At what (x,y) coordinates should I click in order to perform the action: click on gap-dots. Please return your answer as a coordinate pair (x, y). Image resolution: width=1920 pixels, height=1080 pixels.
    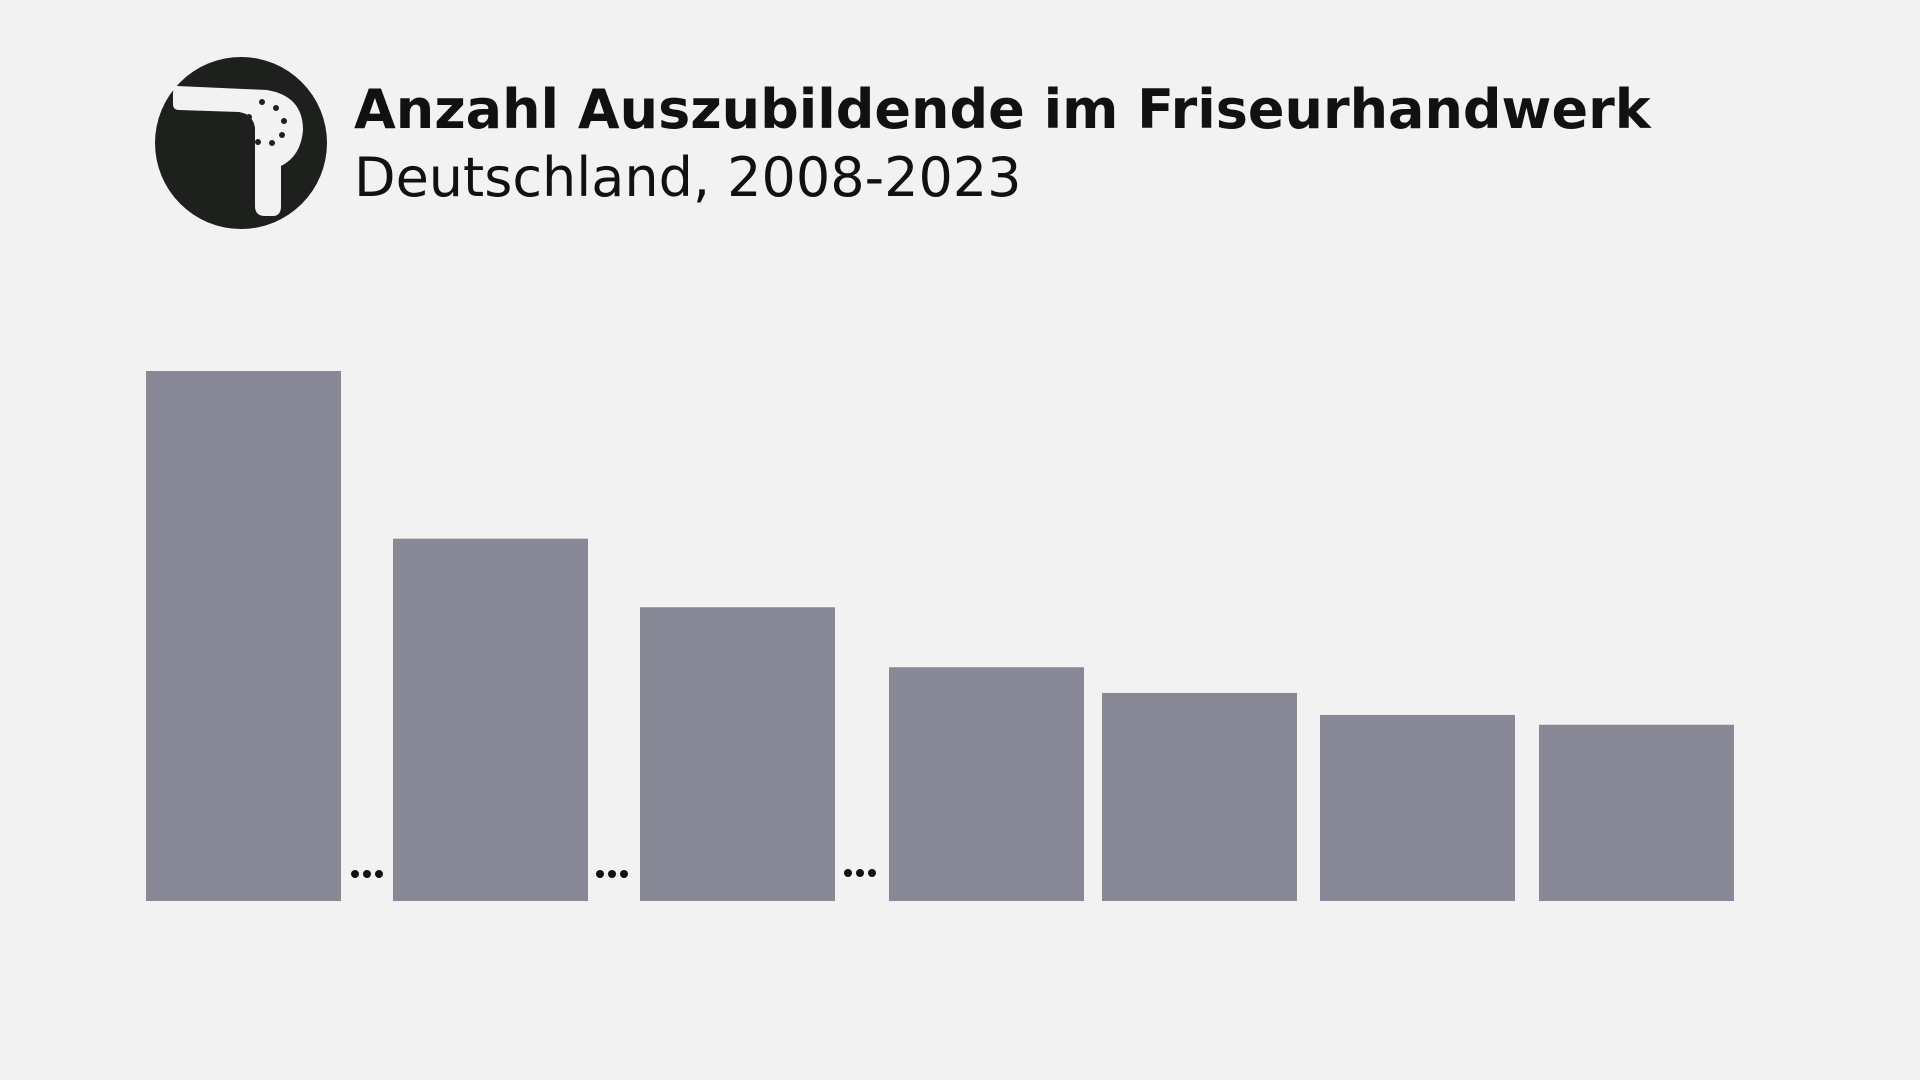
    Looking at the image, I should click on (613, 873).